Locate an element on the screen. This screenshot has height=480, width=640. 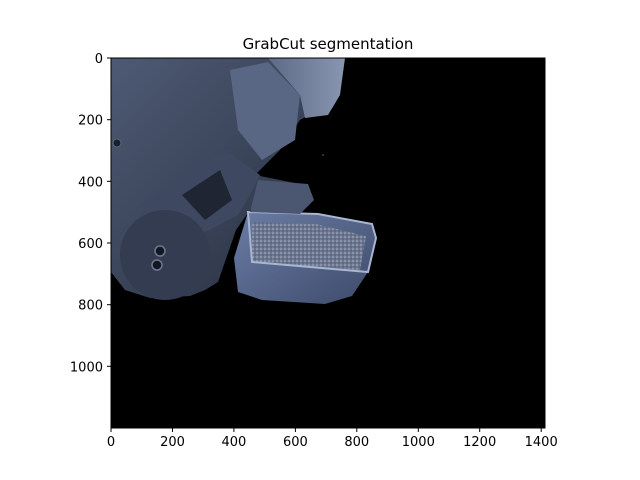
tray-connector is located at coordinates (282, 197).